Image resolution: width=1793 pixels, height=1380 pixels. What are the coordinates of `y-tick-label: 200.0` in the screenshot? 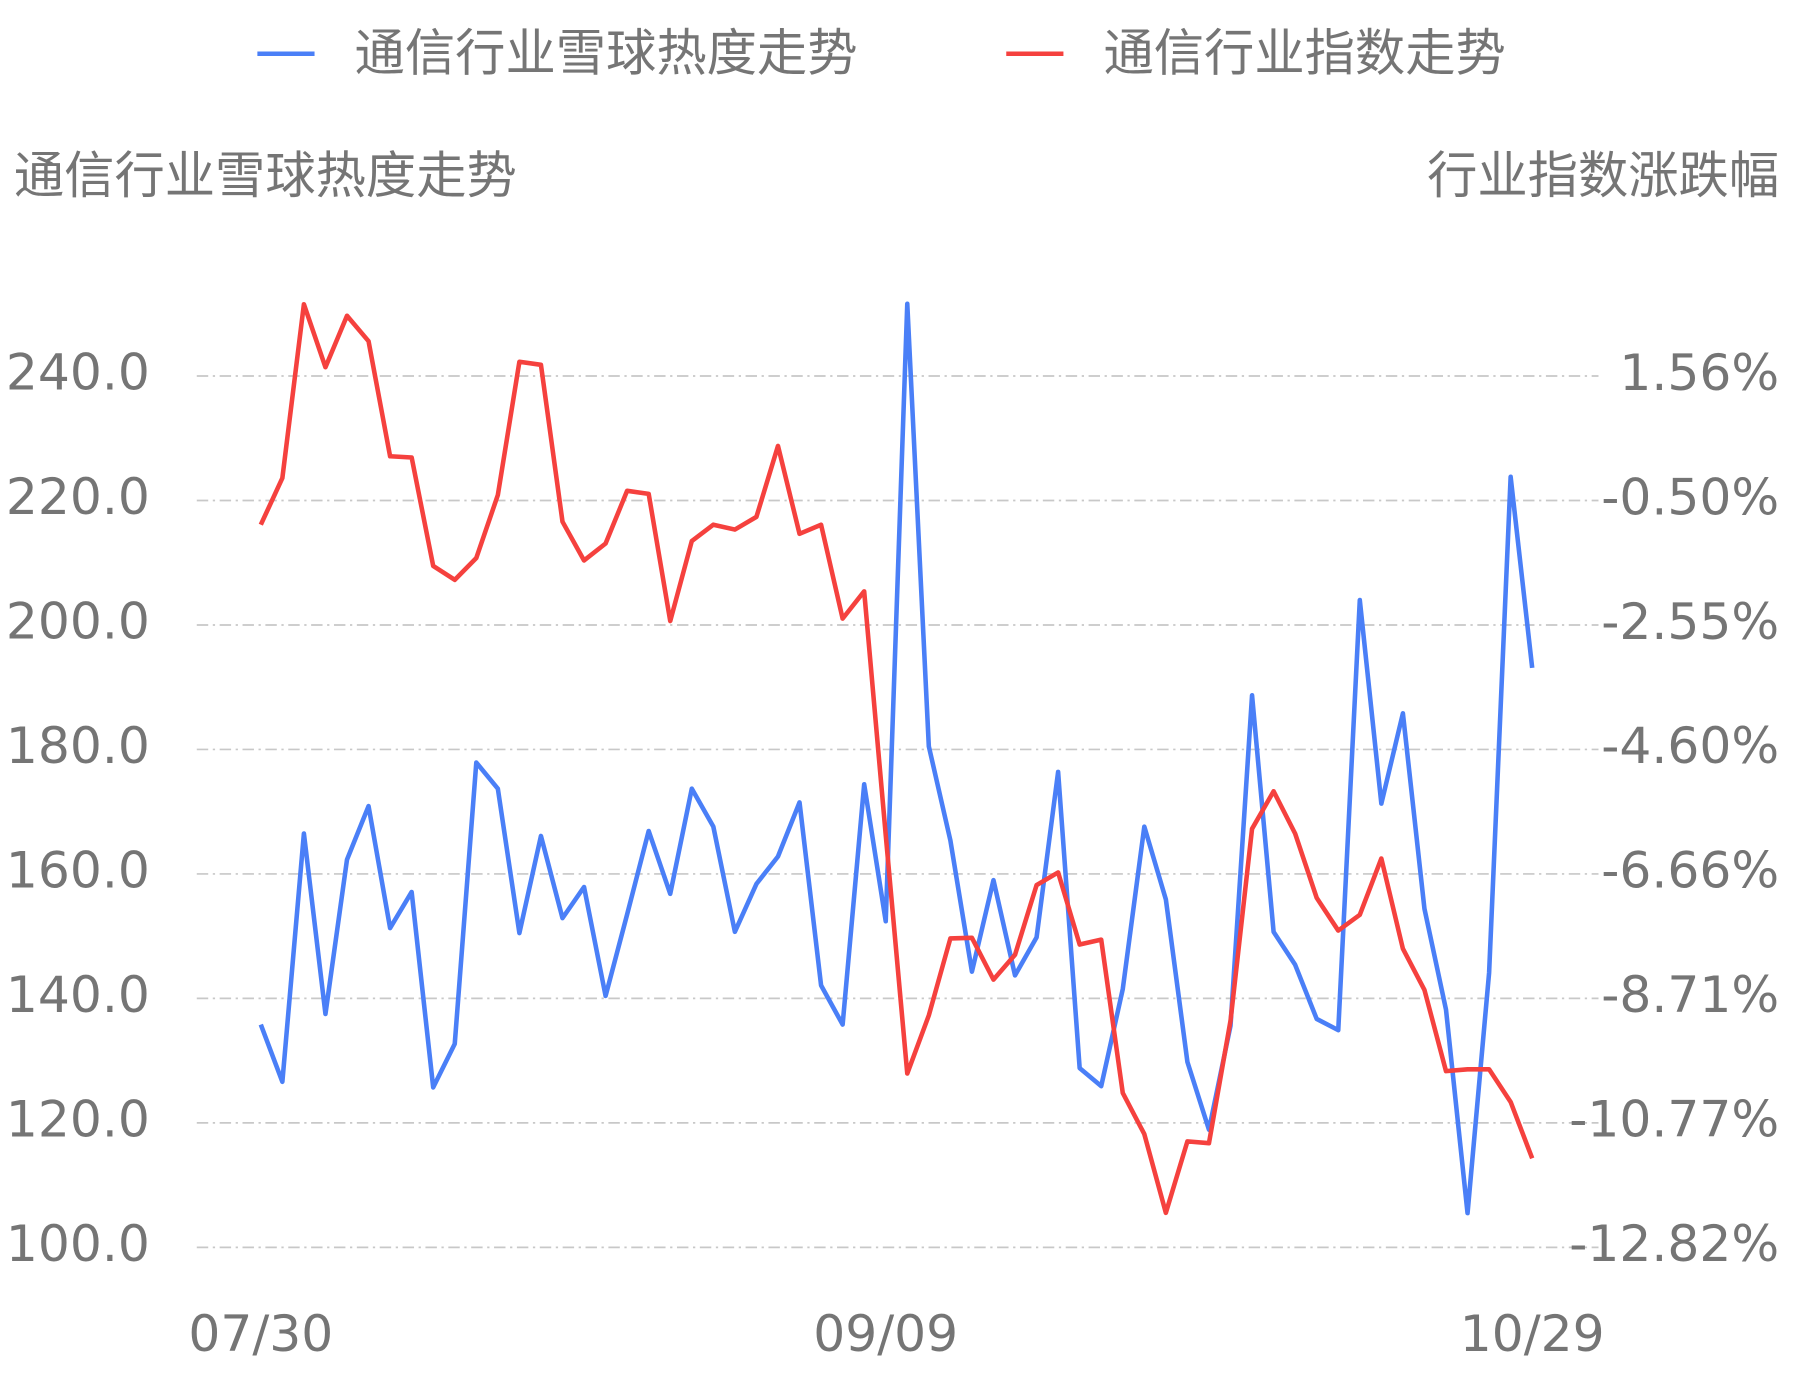 It's located at (78, 620).